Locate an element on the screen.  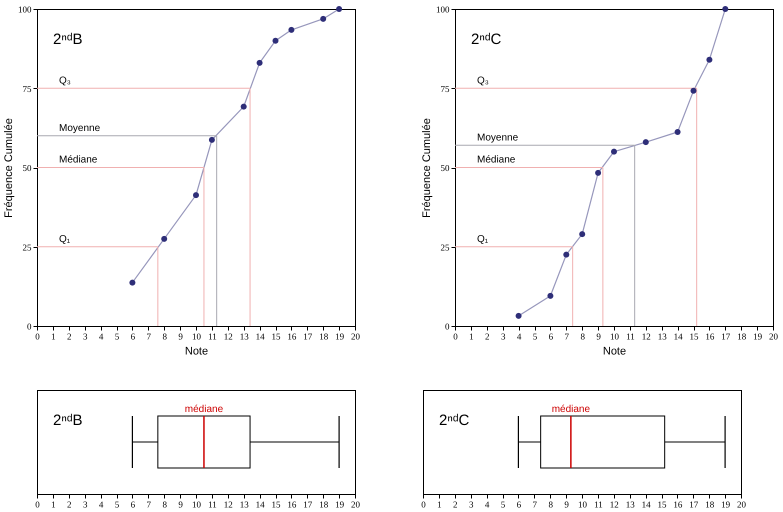
ref-line-label: Médiane is located at coordinates (78, 160).